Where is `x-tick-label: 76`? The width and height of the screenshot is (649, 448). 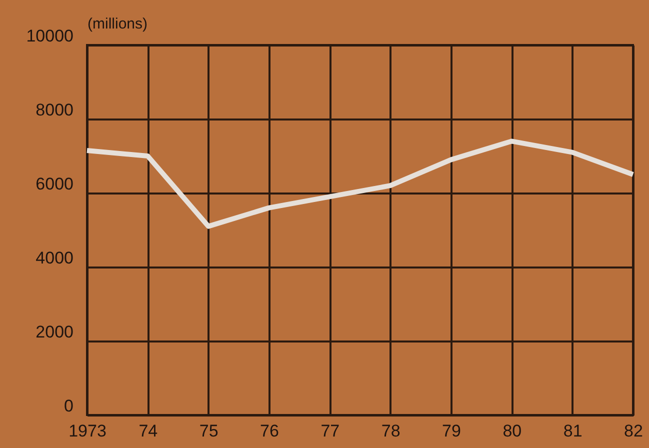
x-tick-label: 76 is located at coordinates (269, 431).